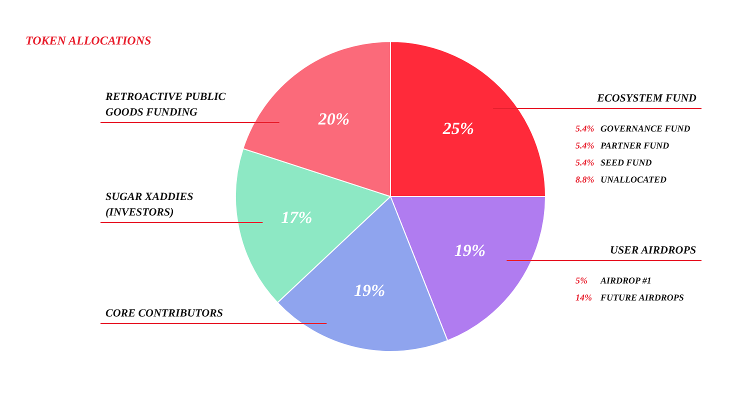 This screenshot has width=746, height=404. What do you see at coordinates (614, 163) in the screenshot?
I see `text: 5.4% SEED FUND` at bounding box center [614, 163].